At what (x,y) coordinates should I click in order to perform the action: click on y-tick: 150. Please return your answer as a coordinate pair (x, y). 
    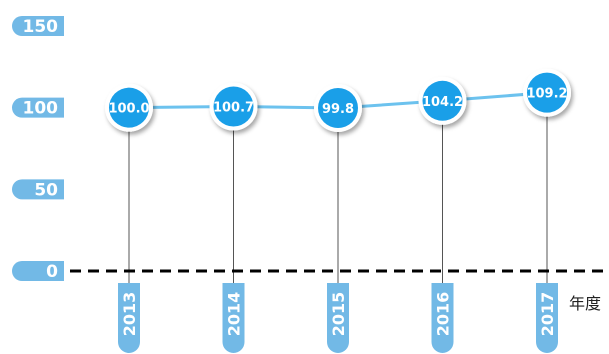
    Looking at the image, I should click on (38, 26).